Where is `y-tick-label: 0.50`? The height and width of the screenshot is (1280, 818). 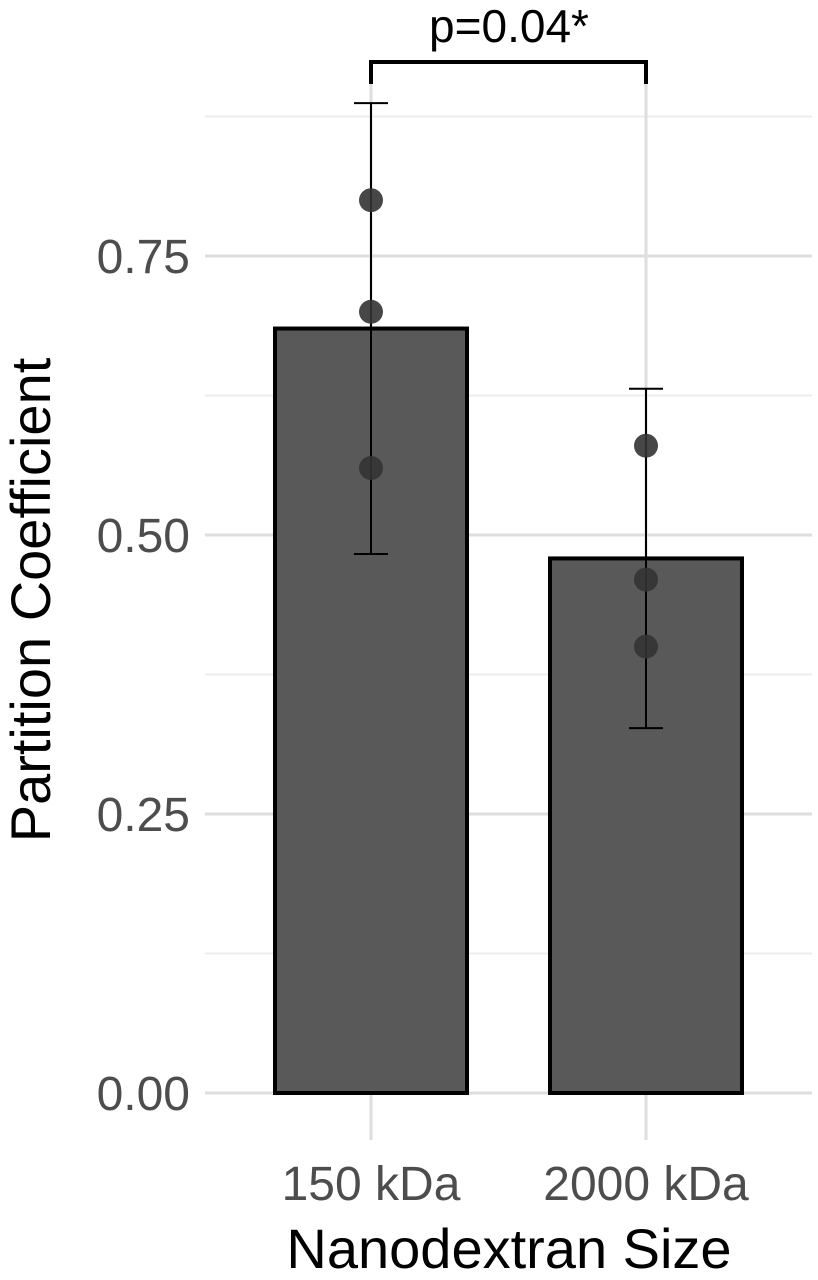 y-tick-label: 0.50 is located at coordinates (143, 536).